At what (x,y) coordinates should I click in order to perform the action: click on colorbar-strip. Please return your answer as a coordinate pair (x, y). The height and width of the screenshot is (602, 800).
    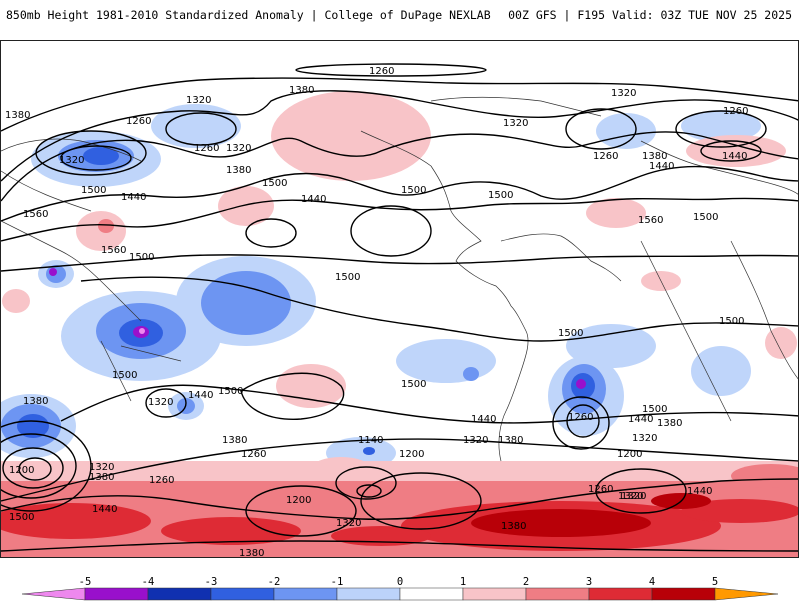
    Looking at the image, I should click on (400, 594).